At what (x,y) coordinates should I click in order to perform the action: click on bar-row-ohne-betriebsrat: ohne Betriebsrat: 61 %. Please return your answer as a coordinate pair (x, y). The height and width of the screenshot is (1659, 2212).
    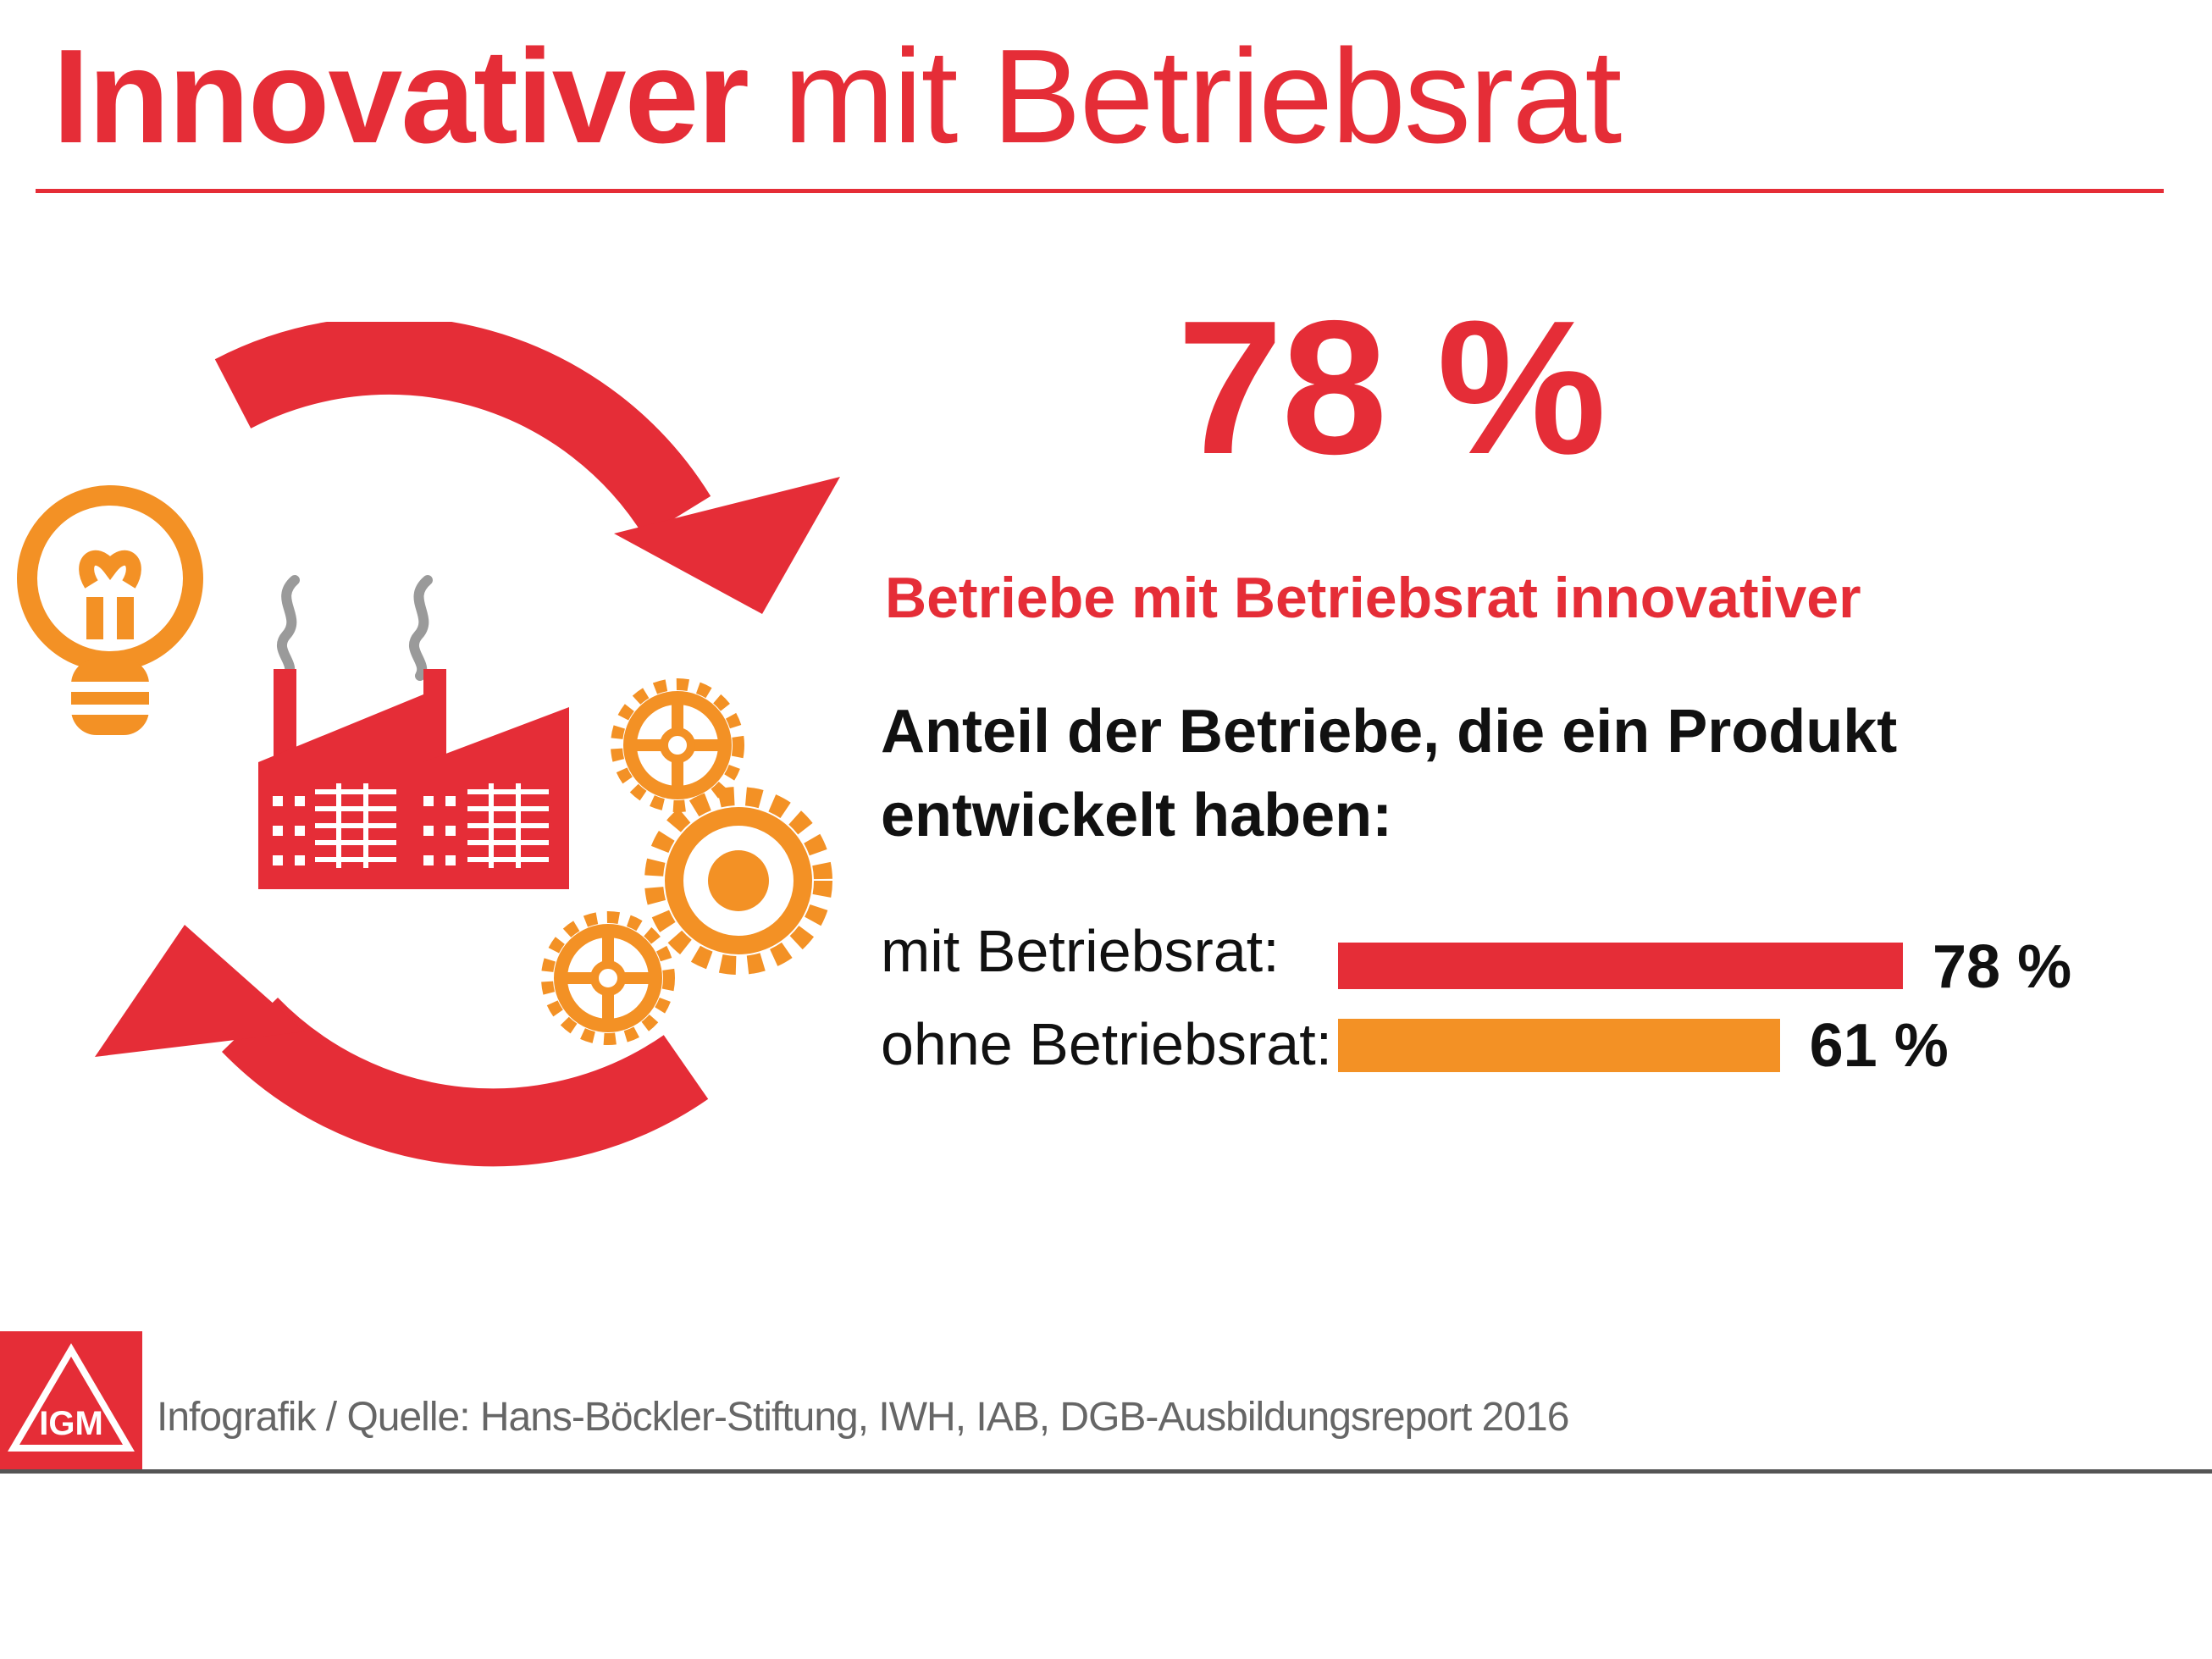
    Looking at the image, I should click on (1516, 1057).